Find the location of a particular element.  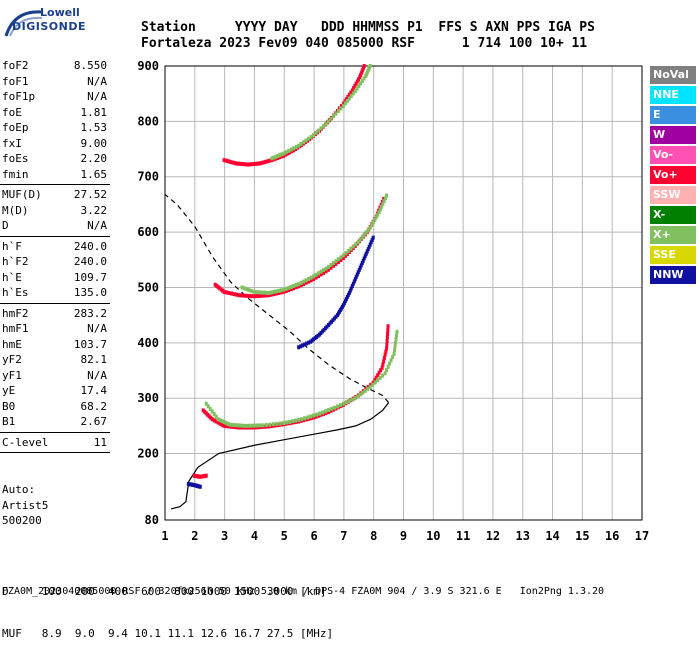

param-name: foEs is located at coordinates (15, 158).